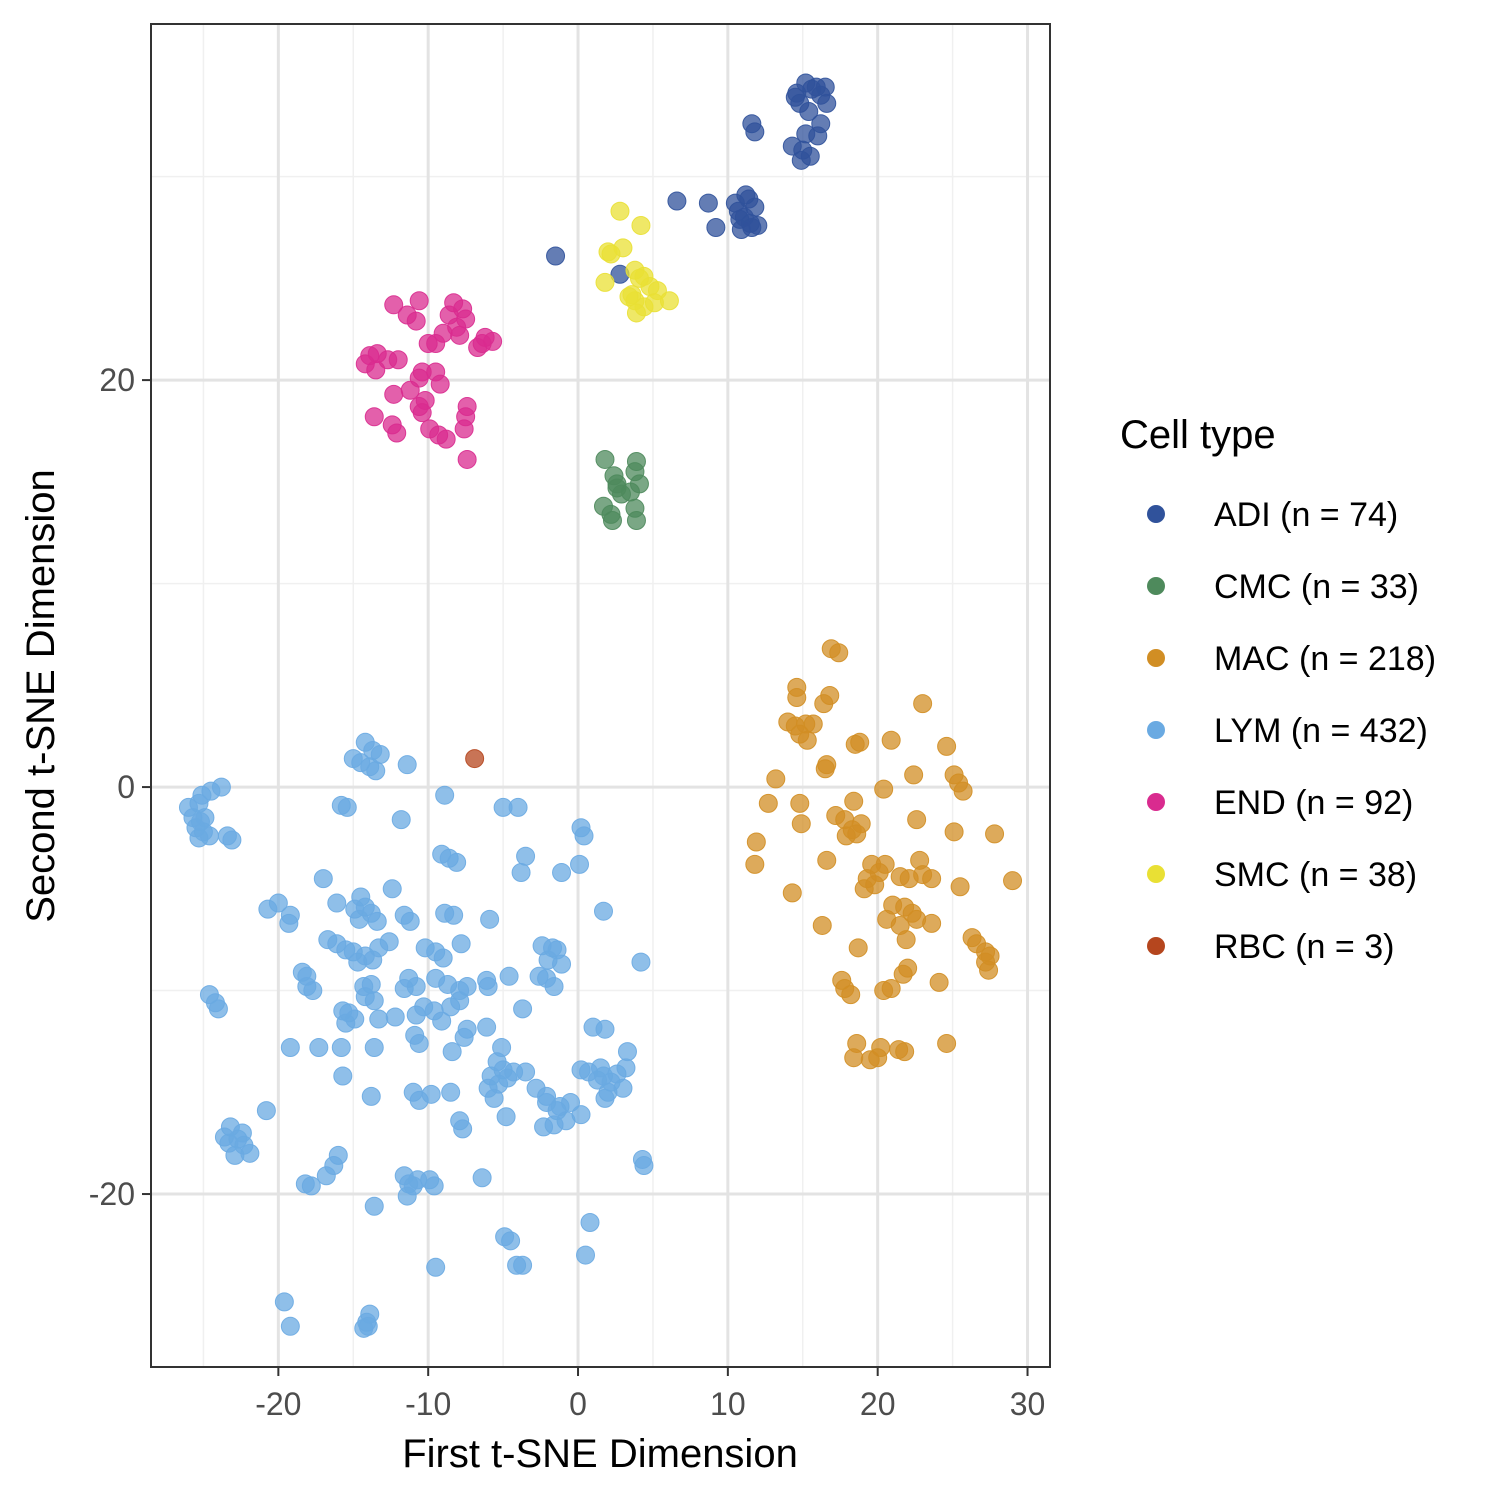 This screenshot has width=1500, height=1500. What do you see at coordinates (1198, 435) in the screenshot?
I see `legend-title: Cell type` at bounding box center [1198, 435].